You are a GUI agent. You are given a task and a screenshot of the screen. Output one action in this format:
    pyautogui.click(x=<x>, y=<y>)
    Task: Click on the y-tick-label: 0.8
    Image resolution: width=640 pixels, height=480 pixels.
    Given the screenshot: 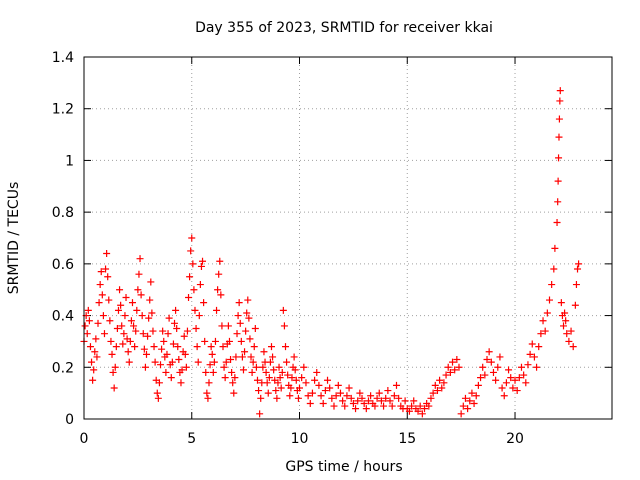 What is the action you would take?
    pyautogui.click(x=63, y=213)
    